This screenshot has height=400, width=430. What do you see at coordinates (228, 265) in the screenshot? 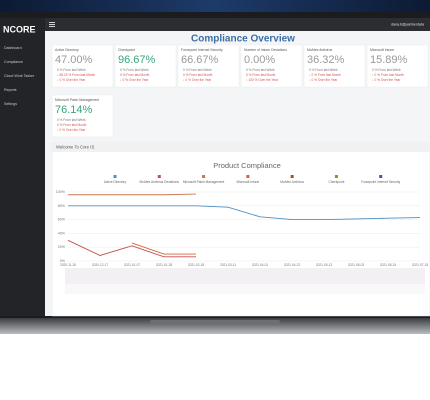
I see `x-tick-label: 2021-03-11` at bounding box center [228, 265].